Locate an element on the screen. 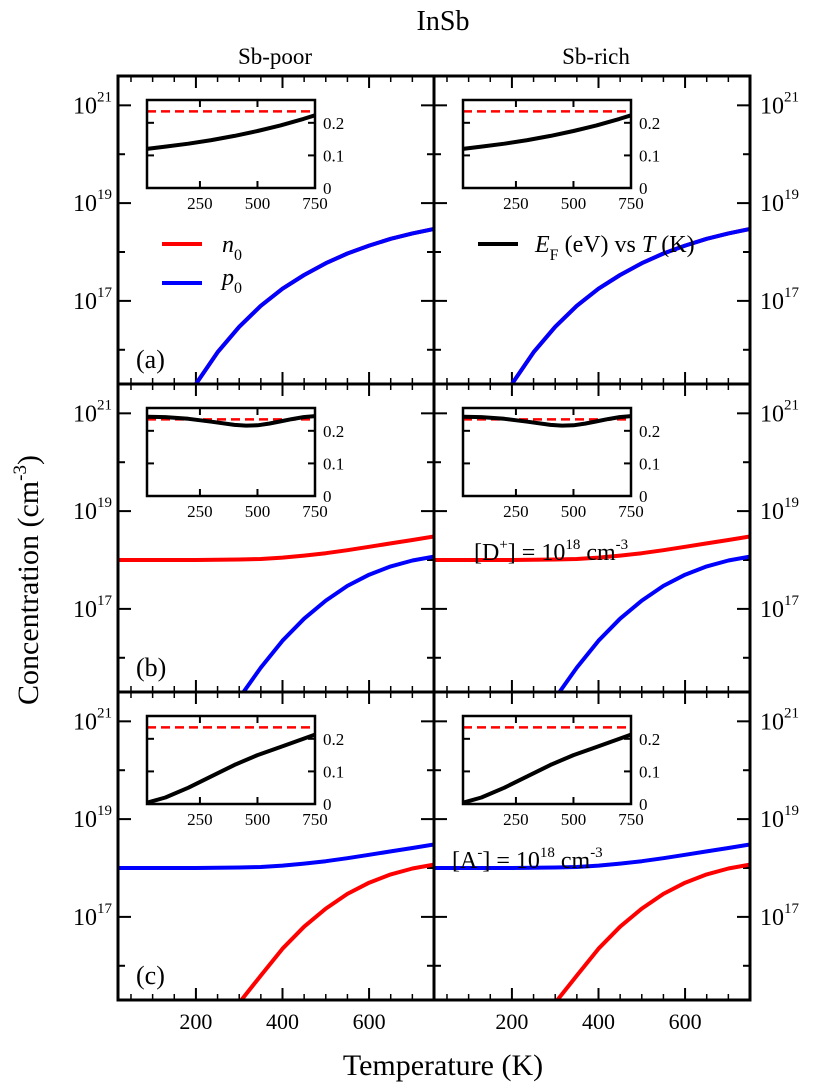  figure-title: InSb is located at coordinates (443, 21).